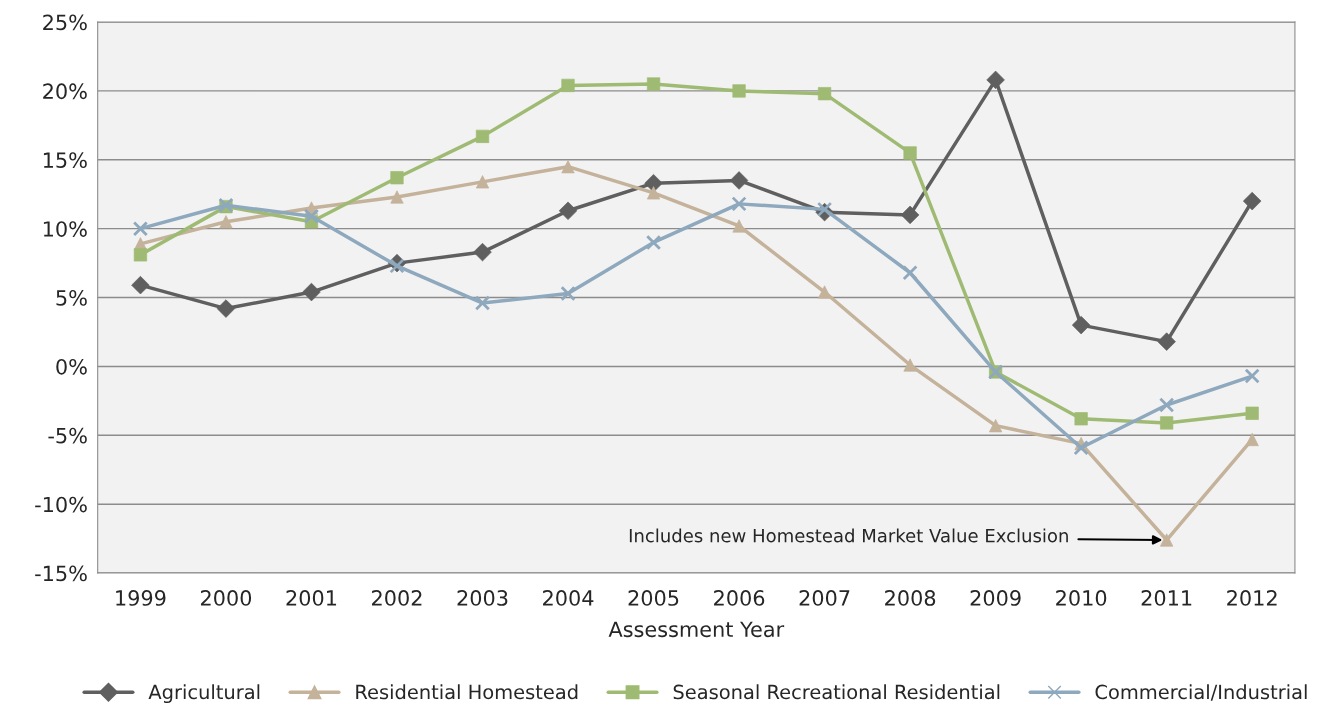 Image resolution: width=1320 pixels, height=711 pixels. Describe the element at coordinates (141, 598) in the screenshot. I see `x-tick-label: 1999` at that location.